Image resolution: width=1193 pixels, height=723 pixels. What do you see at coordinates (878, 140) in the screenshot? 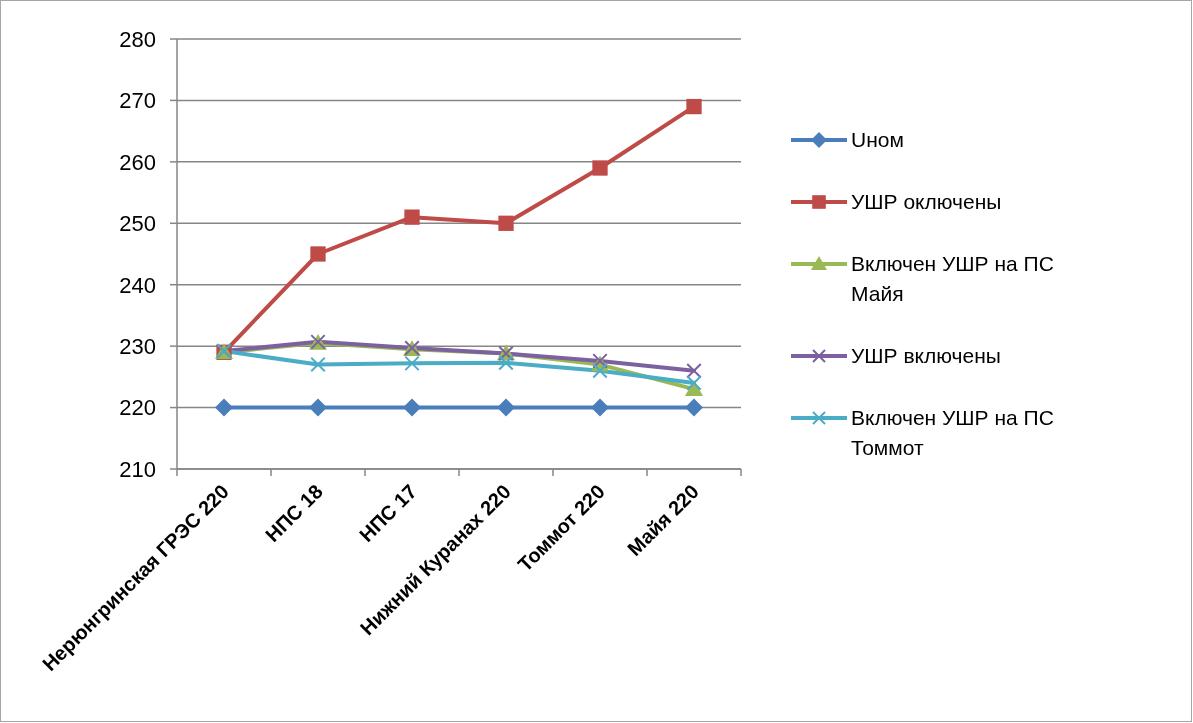
I see `legend-label: Uном` at bounding box center [878, 140].